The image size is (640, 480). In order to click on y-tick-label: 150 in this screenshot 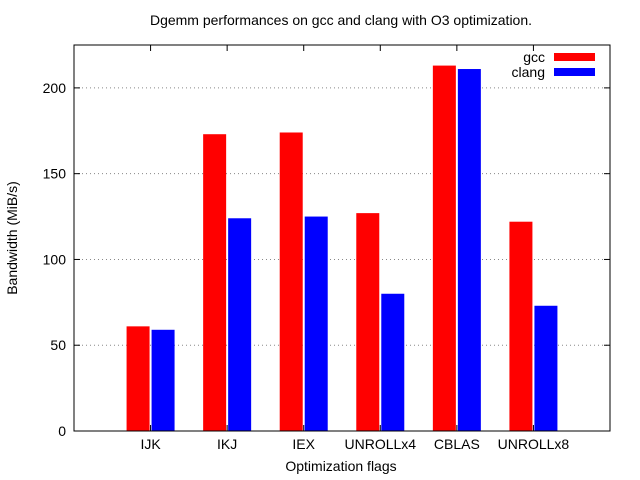, I will do `click(55, 174)`.